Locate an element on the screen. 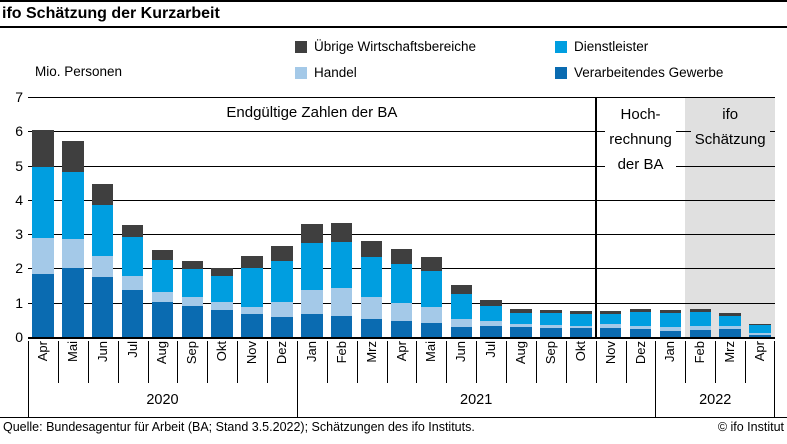  y-tick-label: 6 is located at coordinates (19, 131).